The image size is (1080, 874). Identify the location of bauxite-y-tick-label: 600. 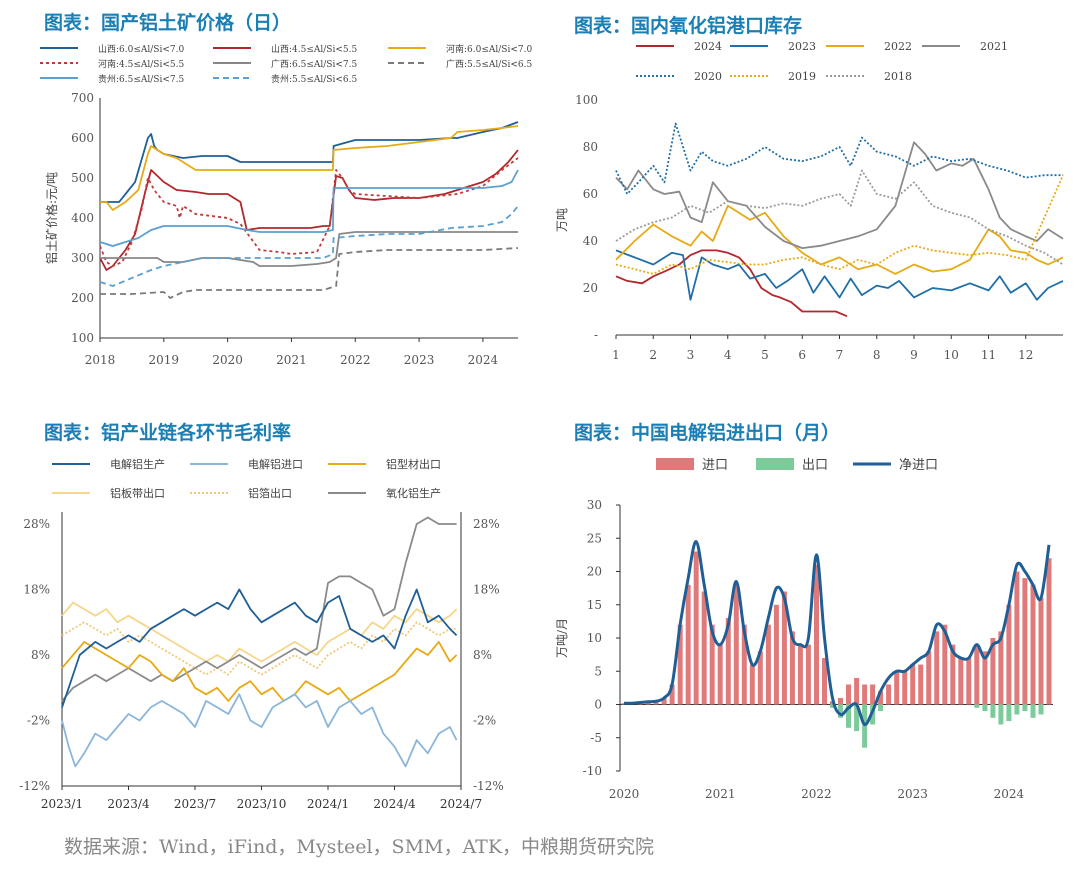
(82, 138).